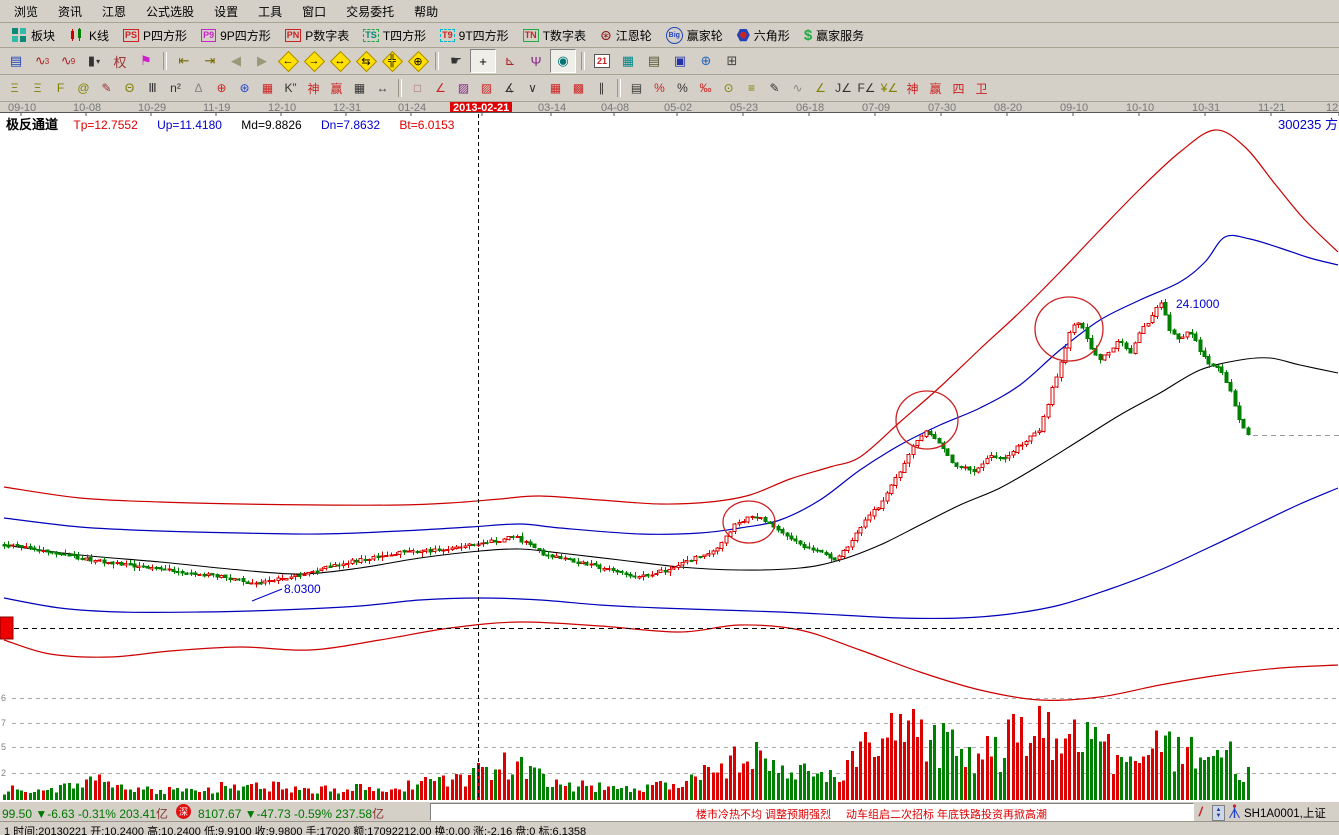  Describe the element at coordinates (382, 88) in the screenshot. I see `gann-tool-span-arrow: ↔` at that location.